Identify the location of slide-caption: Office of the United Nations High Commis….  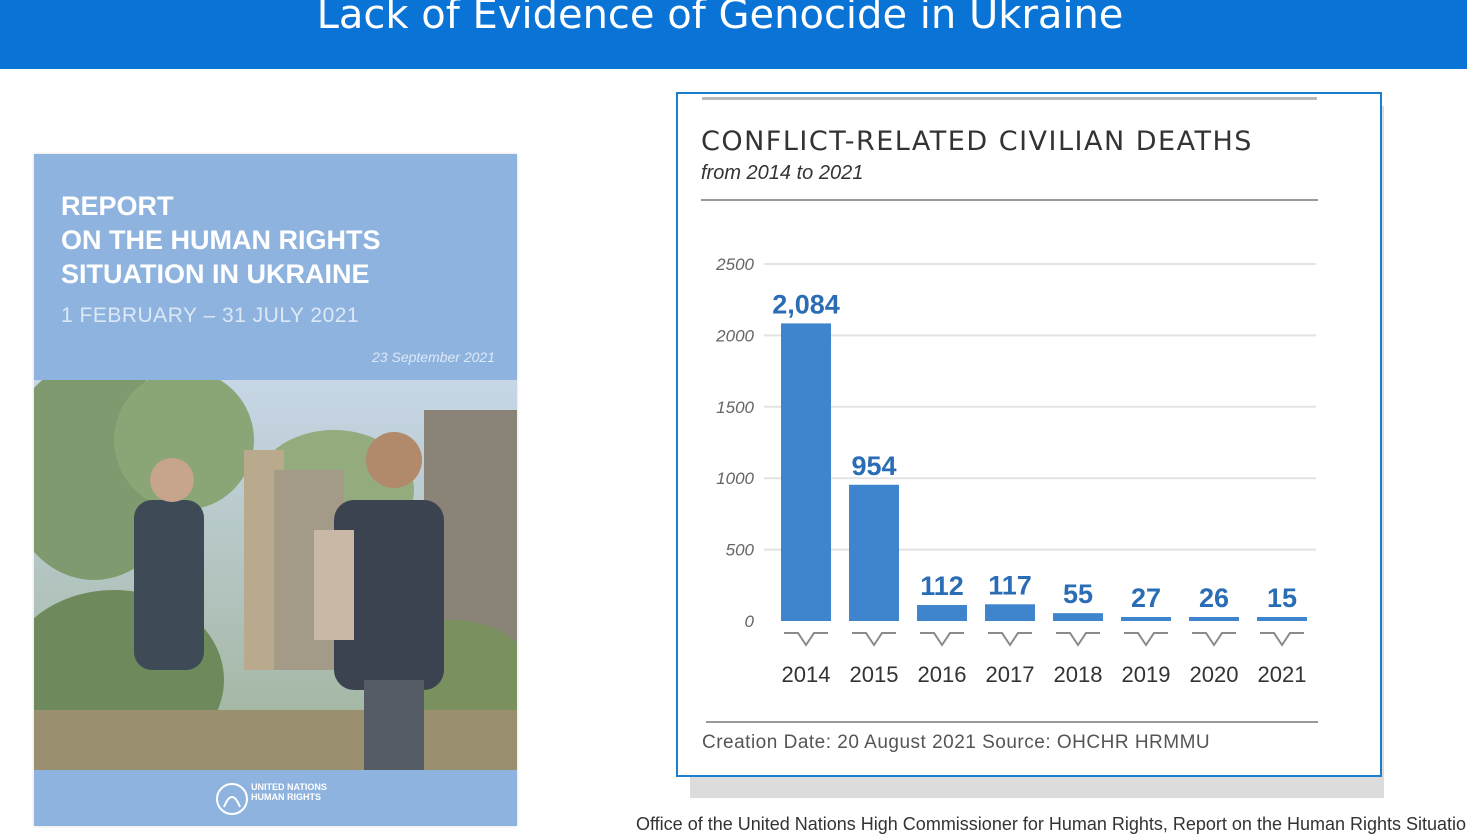
(1051, 824).